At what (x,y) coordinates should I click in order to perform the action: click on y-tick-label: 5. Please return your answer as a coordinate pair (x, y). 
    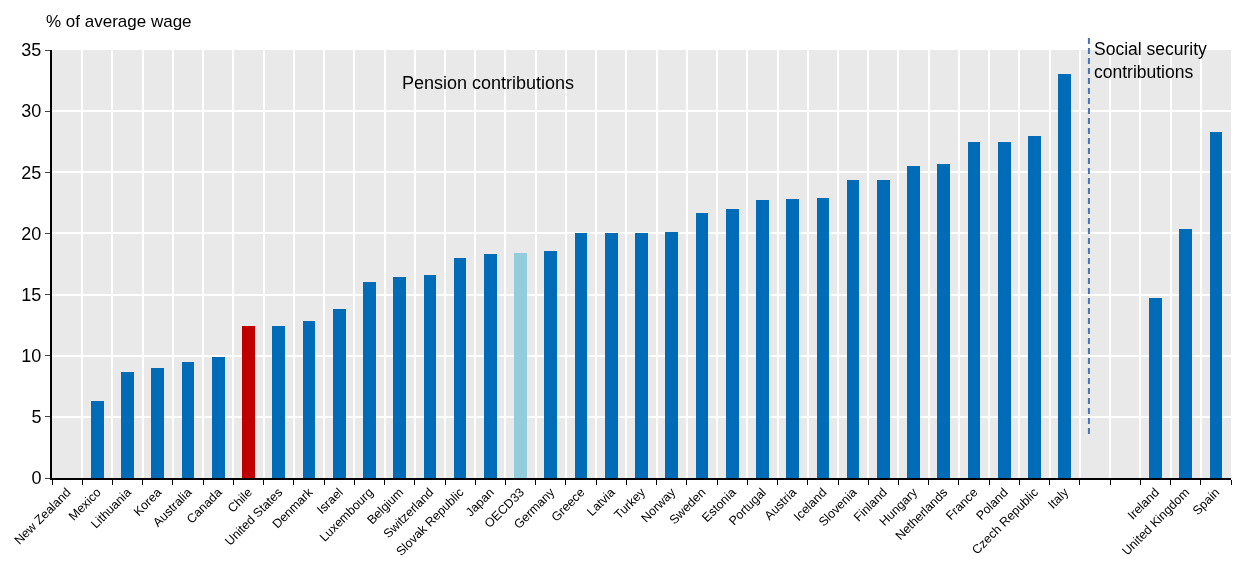
    Looking at the image, I should click on (36, 417).